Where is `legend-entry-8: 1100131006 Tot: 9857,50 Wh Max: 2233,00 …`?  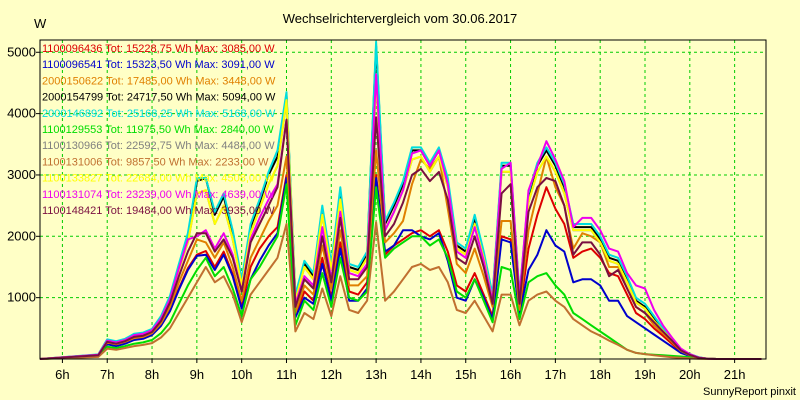 legend-entry-8: 1100131006 Tot: 9857,50 Wh Max: 2233,00 … is located at coordinates (155, 162).